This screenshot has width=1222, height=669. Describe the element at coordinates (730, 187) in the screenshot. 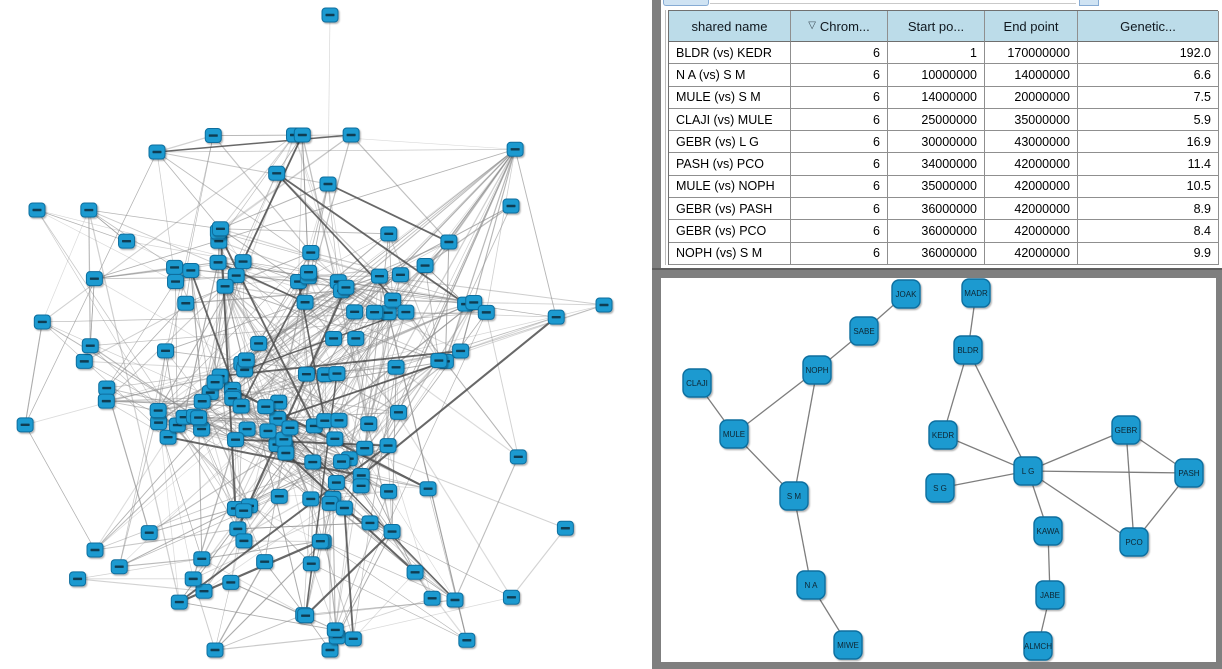

I see `table-cell: MULE (vs) NOPH` at that location.